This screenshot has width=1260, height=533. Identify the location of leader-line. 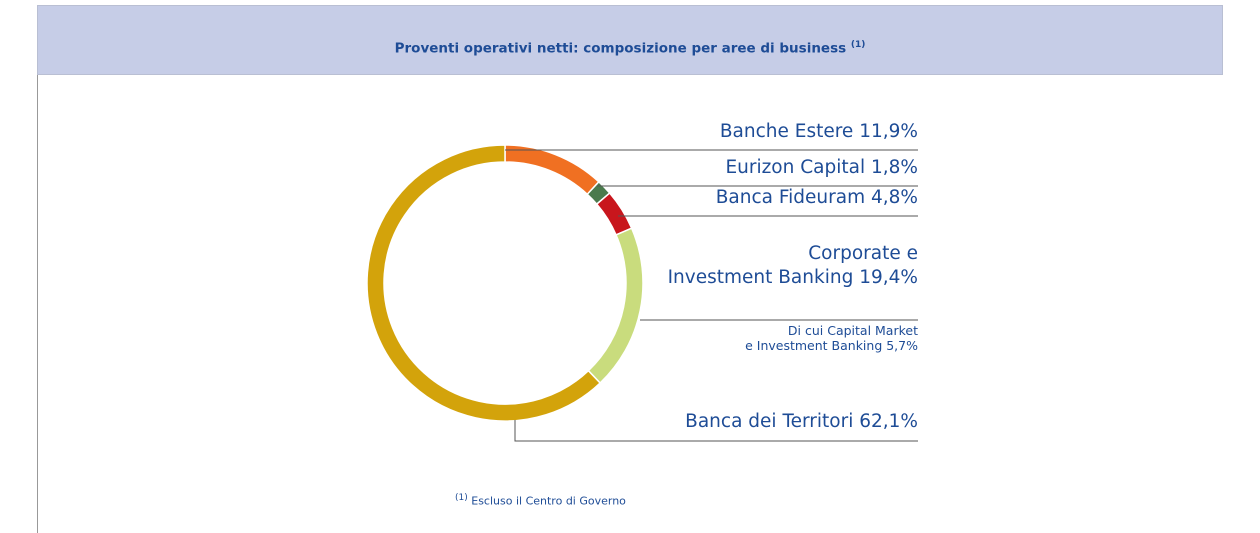
(716, 431).